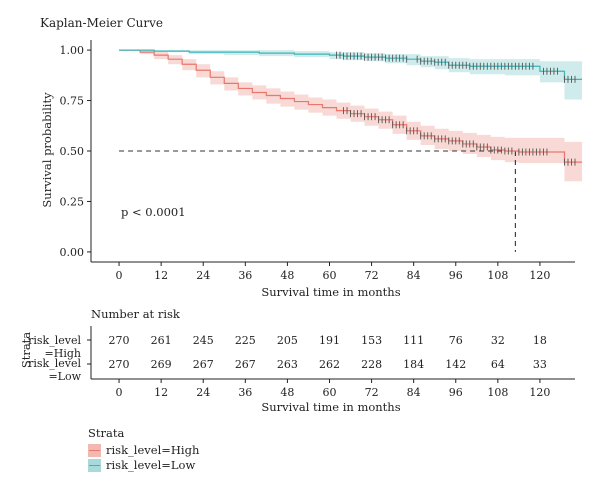 The height and width of the screenshot is (491, 600). Describe the element at coordinates (329, 275) in the screenshot. I see `x-tick-label: 60` at that location.